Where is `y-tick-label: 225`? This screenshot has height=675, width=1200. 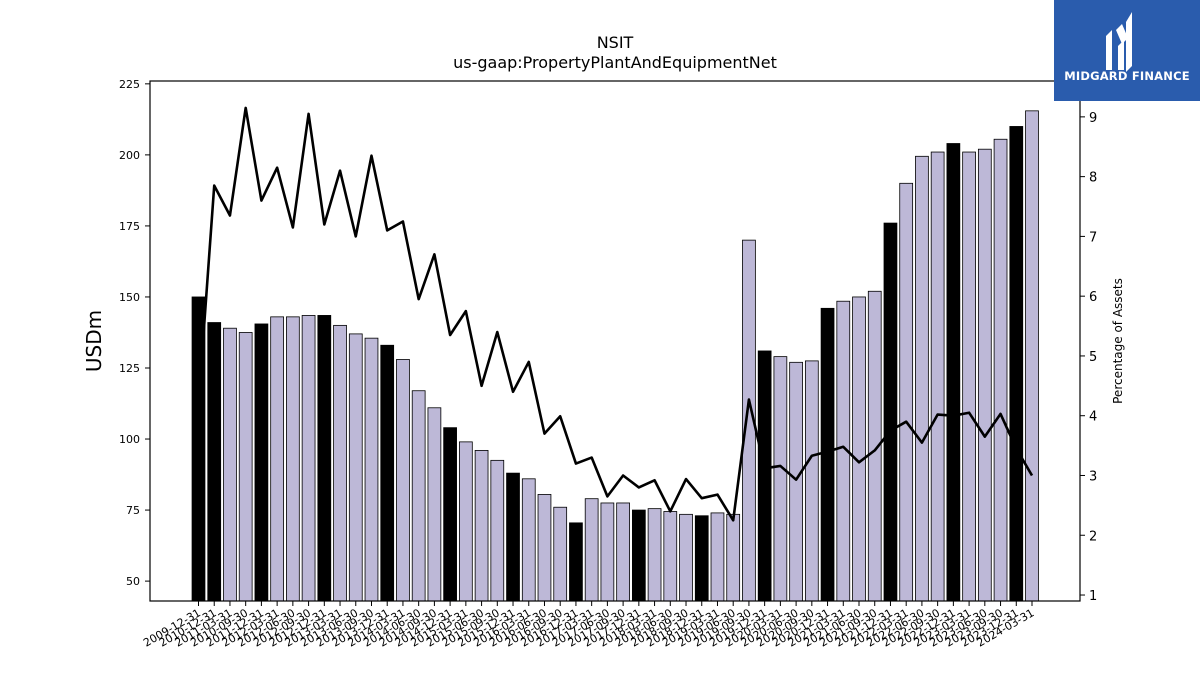 y-tick-label: 225 is located at coordinates (129, 84).